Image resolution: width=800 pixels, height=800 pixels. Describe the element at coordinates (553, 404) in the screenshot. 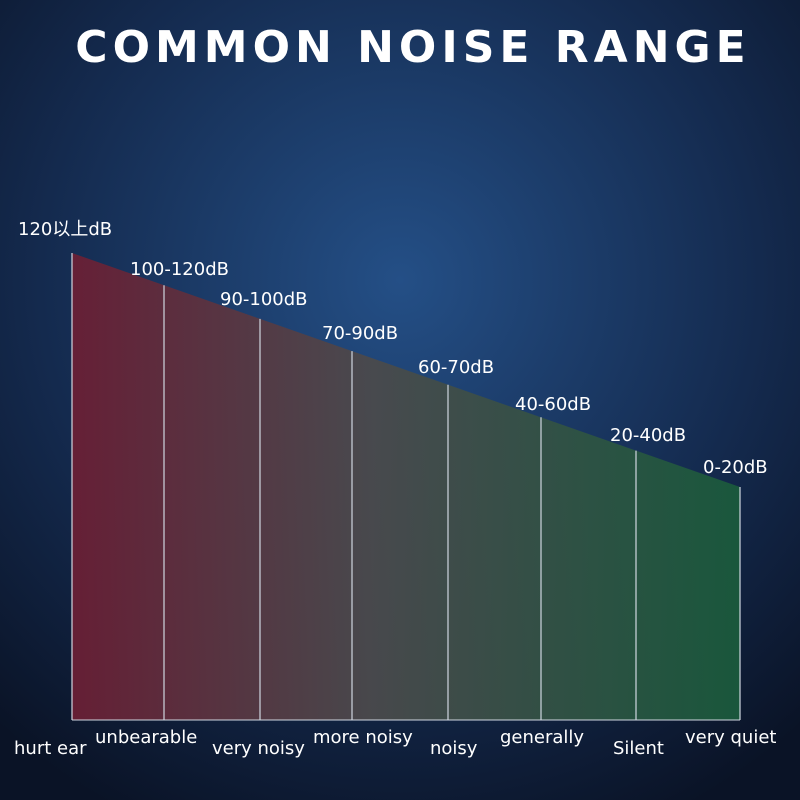

I see `range-label: 40-60dB` at that location.